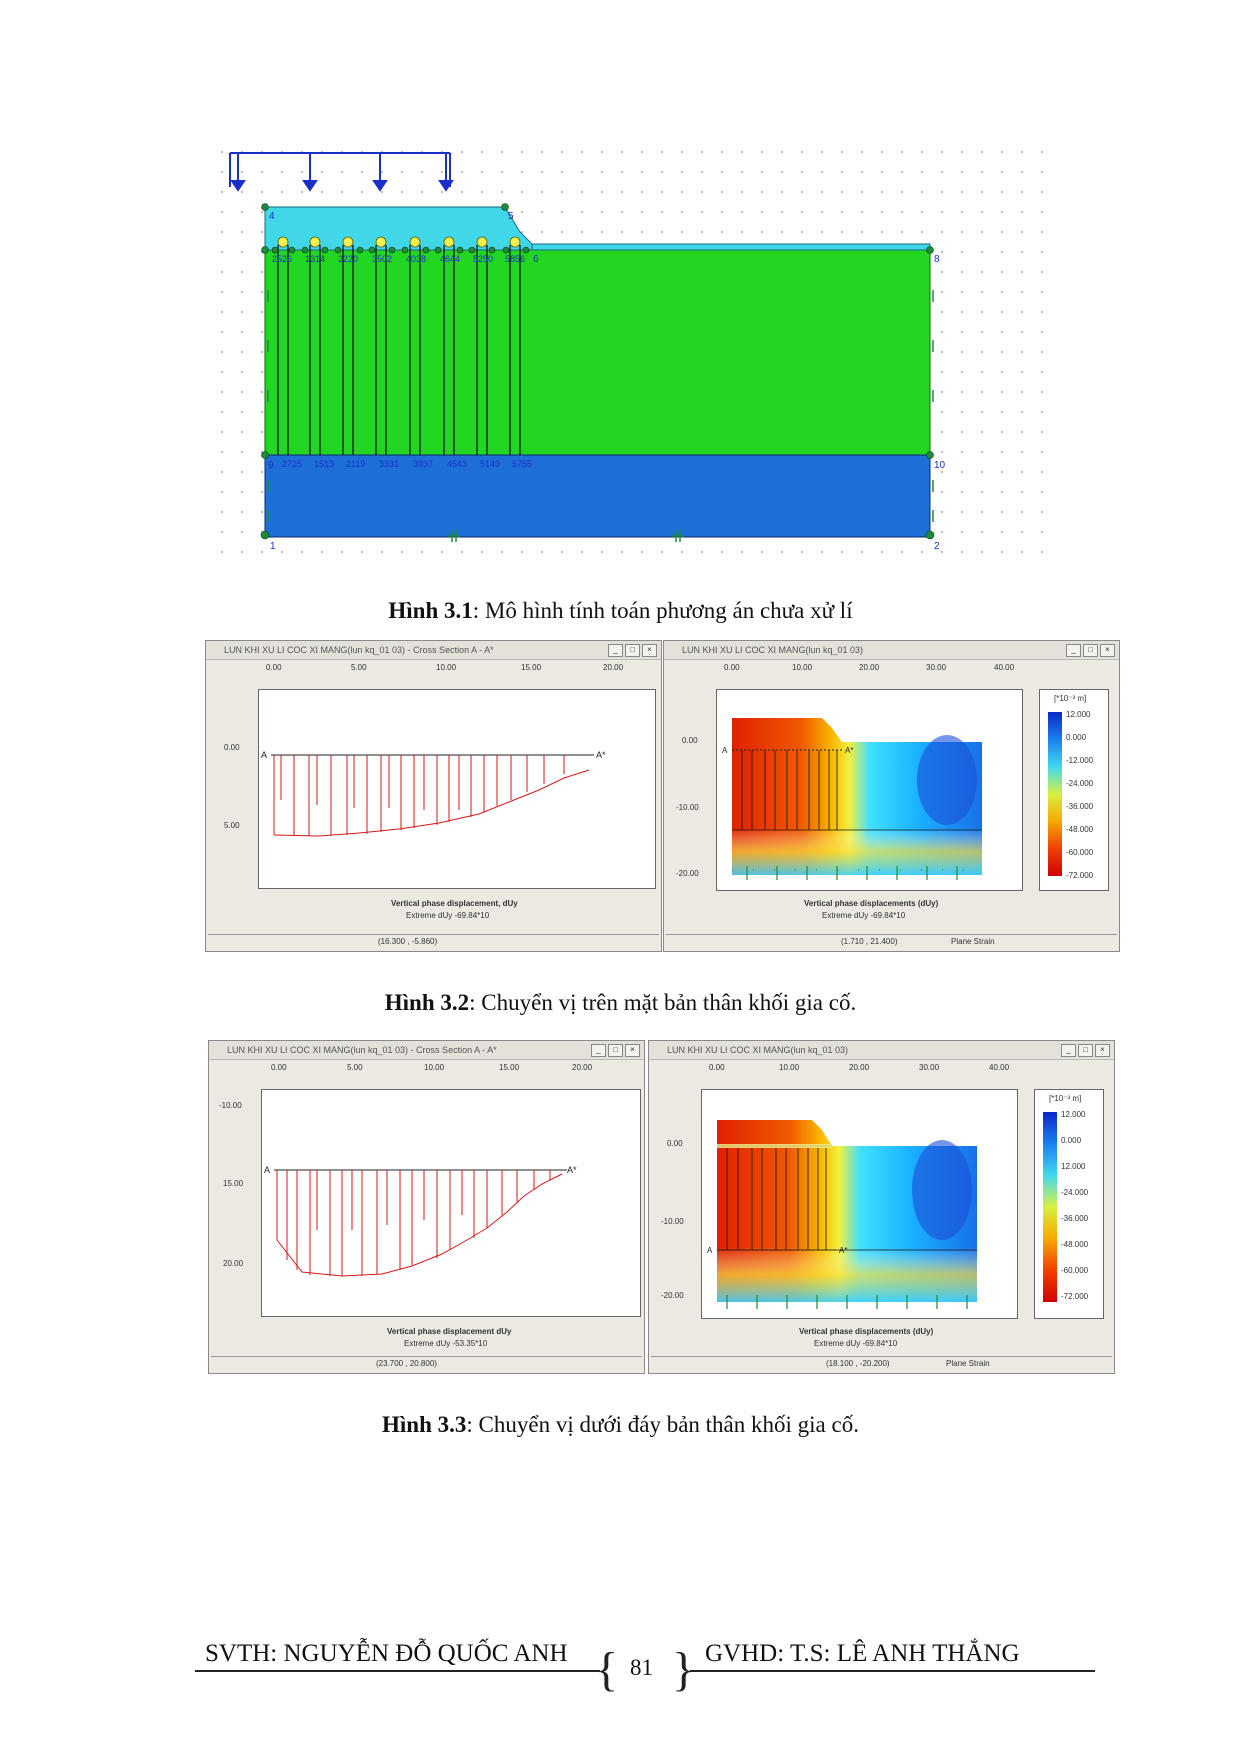  What do you see at coordinates (684, 1669) in the screenshot?
I see `page-number-bracket-right: }` at bounding box center [684, 1669].